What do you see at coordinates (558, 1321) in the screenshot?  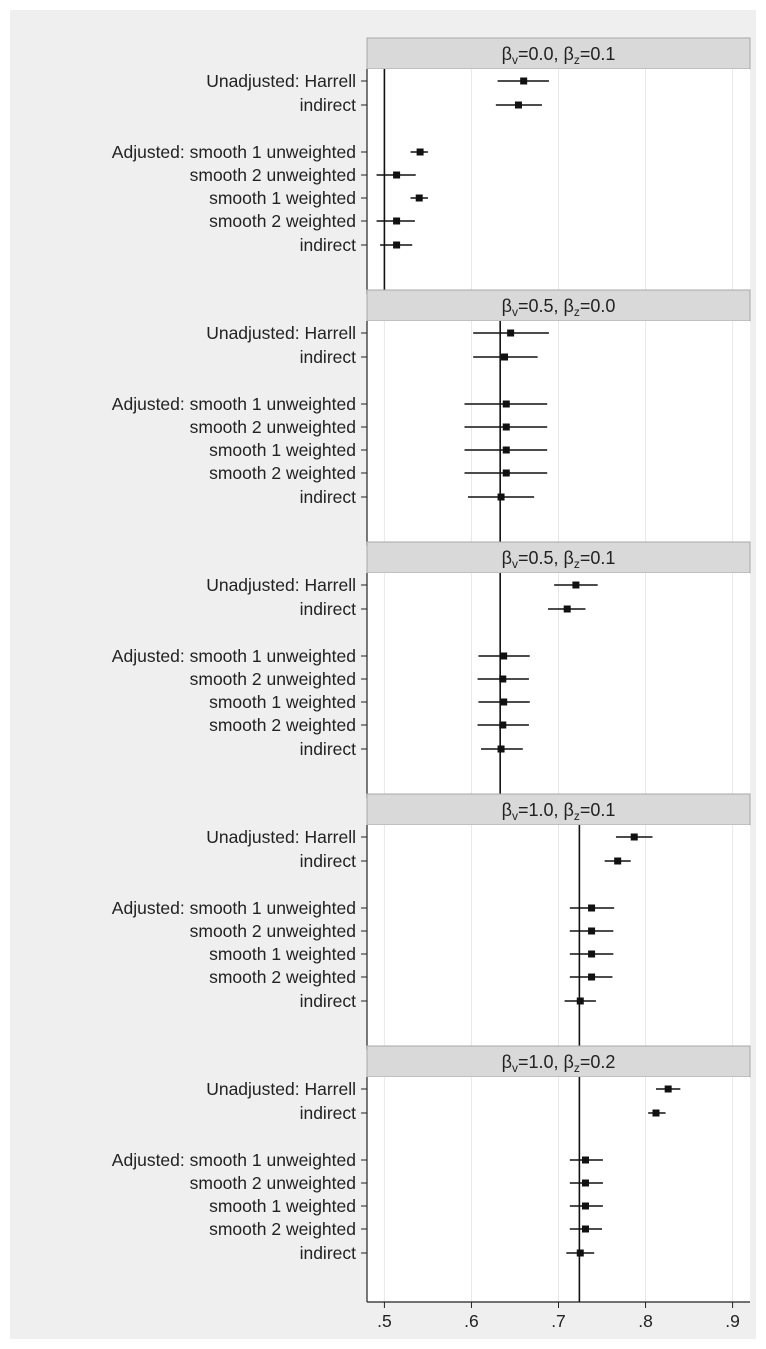 I see `x-tick-label: .7` at bounding box center [558, 1321].